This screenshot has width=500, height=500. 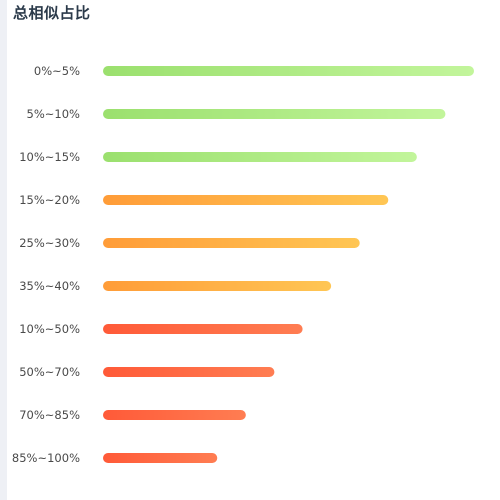 What do you see at coordinates (52, 13) in the screenshot?
I see `chart-title: 总相似占比` at bounding box center [52, 13].